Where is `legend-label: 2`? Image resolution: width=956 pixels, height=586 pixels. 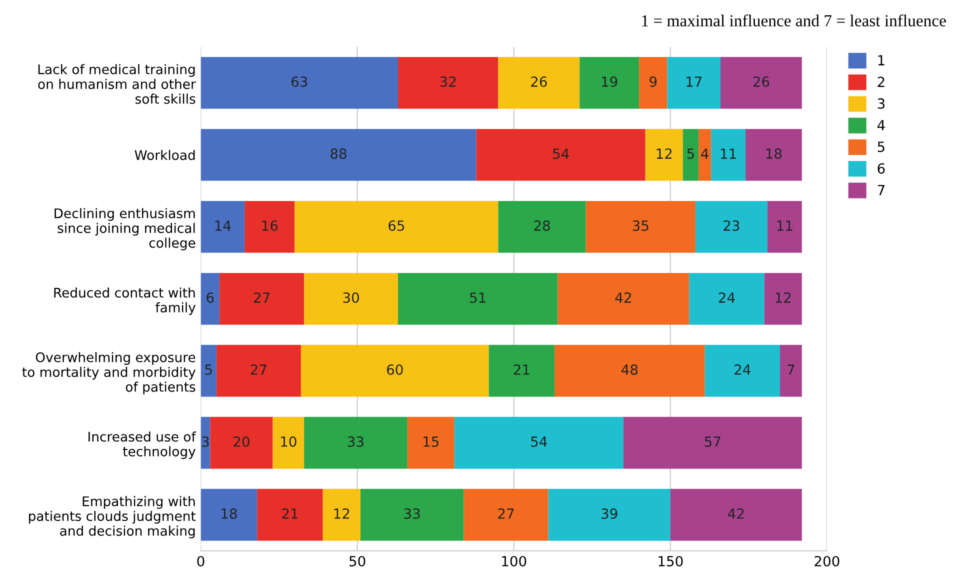 legend-label: 2 is located at coordinates (881, 81).